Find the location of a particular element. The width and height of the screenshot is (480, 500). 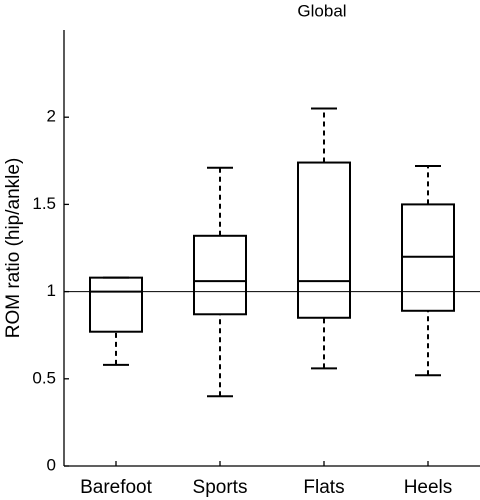

x-tick-label: Flats is located at coordinates (323, 487).